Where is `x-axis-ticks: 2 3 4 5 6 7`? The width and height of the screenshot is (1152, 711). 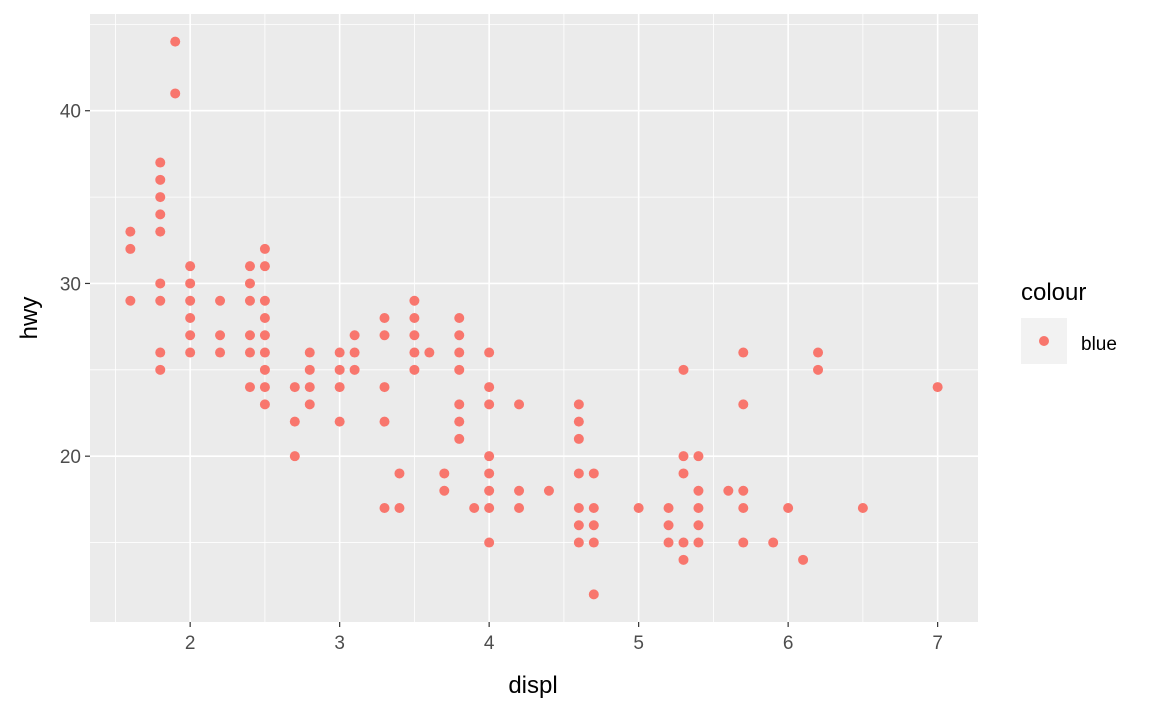
x-axis-ticks: 2 3 4 5 6 7 is located at coordinates (564, 638).